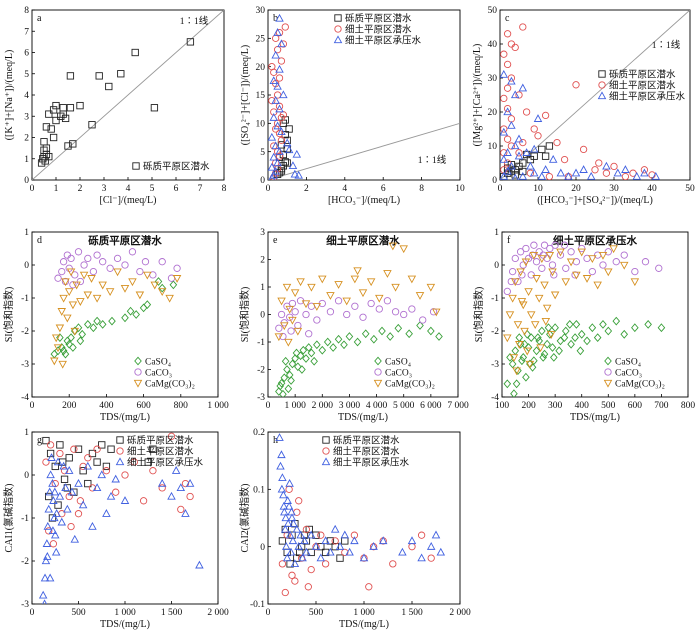 The width and height of the screenshot is (700, 636). I want to click on x-tick-label: 8, so click(224, 189).